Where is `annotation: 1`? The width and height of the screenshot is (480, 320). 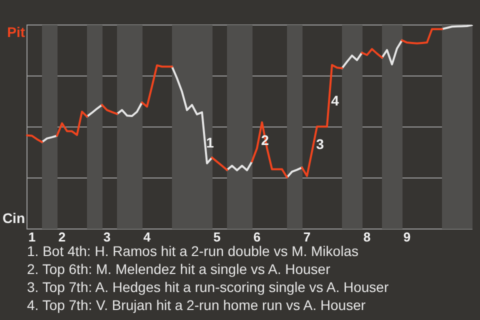
annotation: 1 is located at coordinates (210, 142).